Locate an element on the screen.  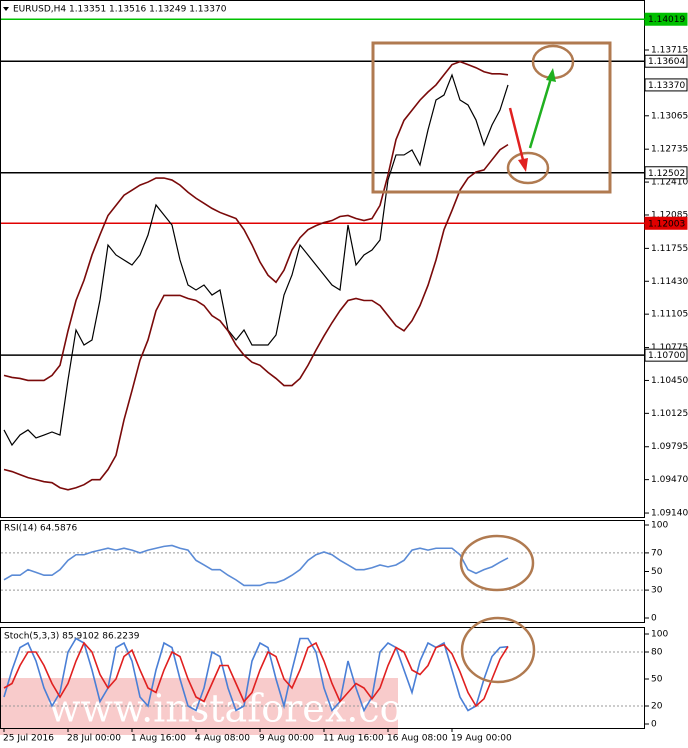
y-tick-label: 1.13715 is located at coordinates (669, 50).